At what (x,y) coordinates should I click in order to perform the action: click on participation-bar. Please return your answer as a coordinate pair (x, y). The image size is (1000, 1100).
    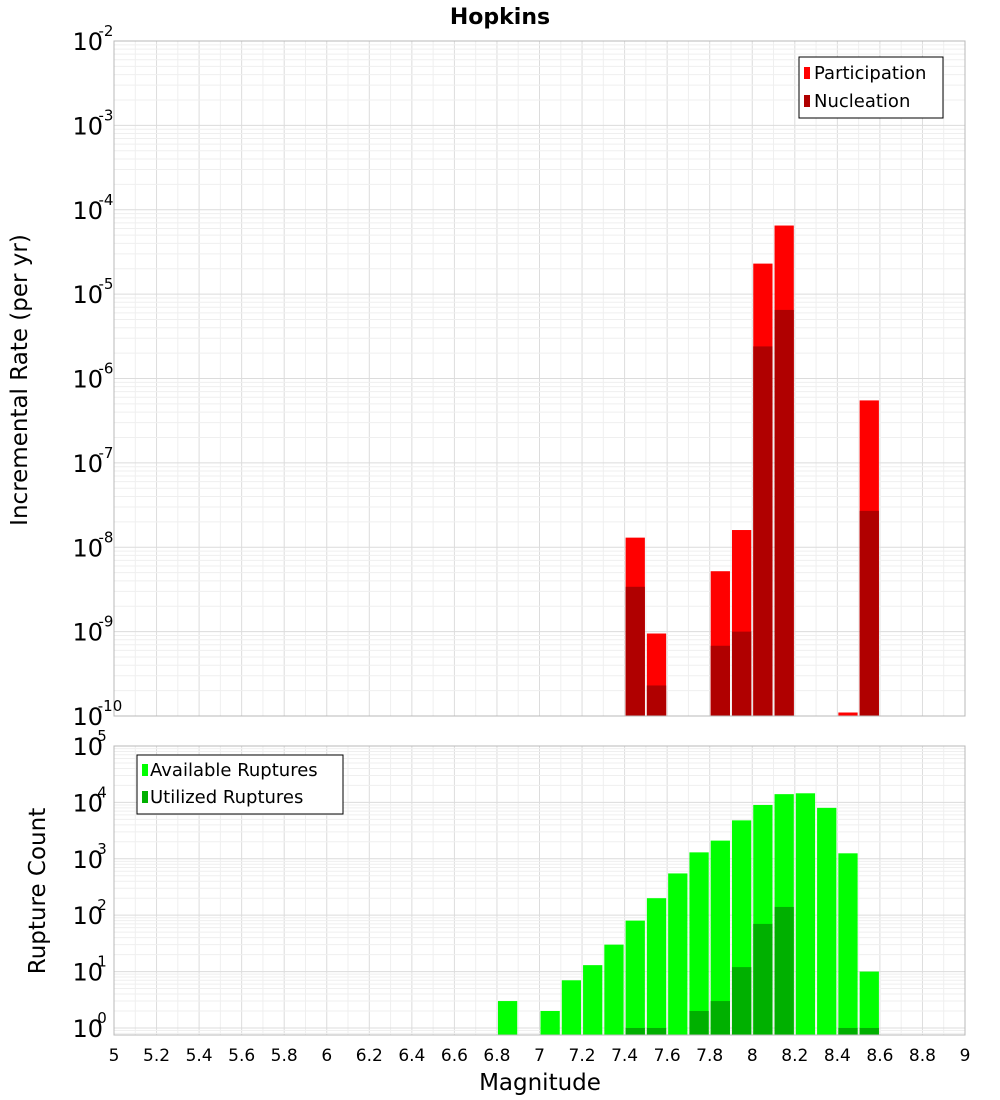
    Looking at the image, I should click on (848, 714).